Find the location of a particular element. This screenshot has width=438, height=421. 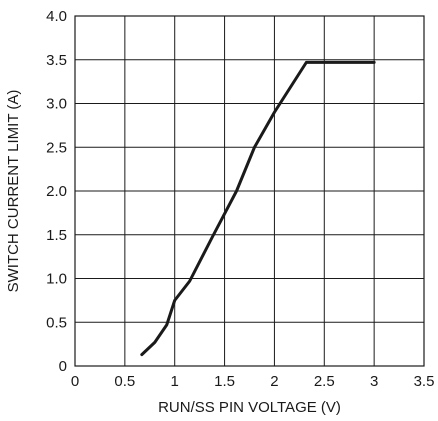

x-tick-label: 3.5 is located at coordinates (424, 381).